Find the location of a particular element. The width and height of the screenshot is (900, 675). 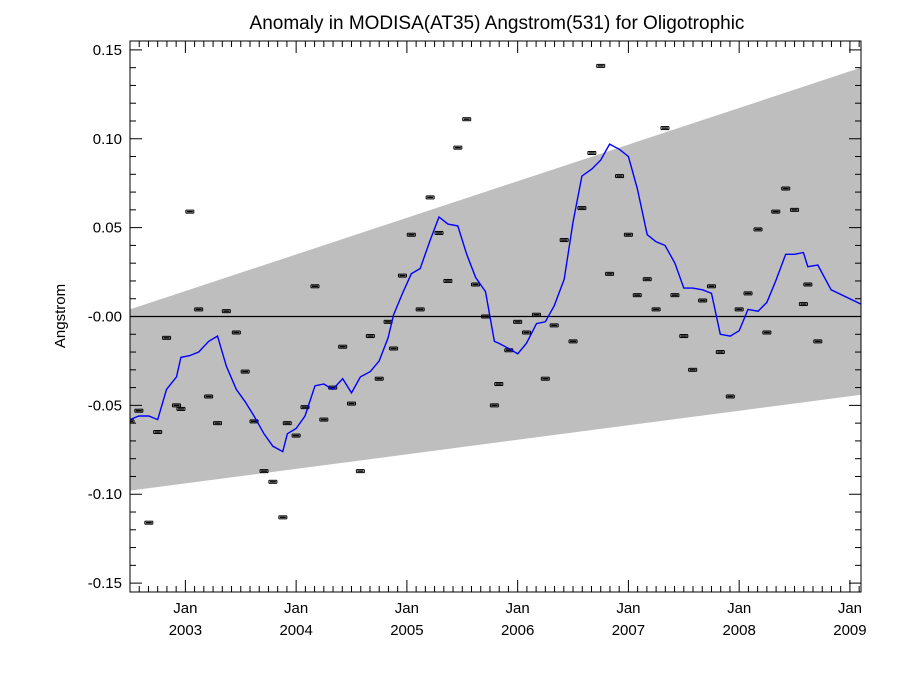

x-tick-year-label: 2006 is located at coordinates (517, 630).